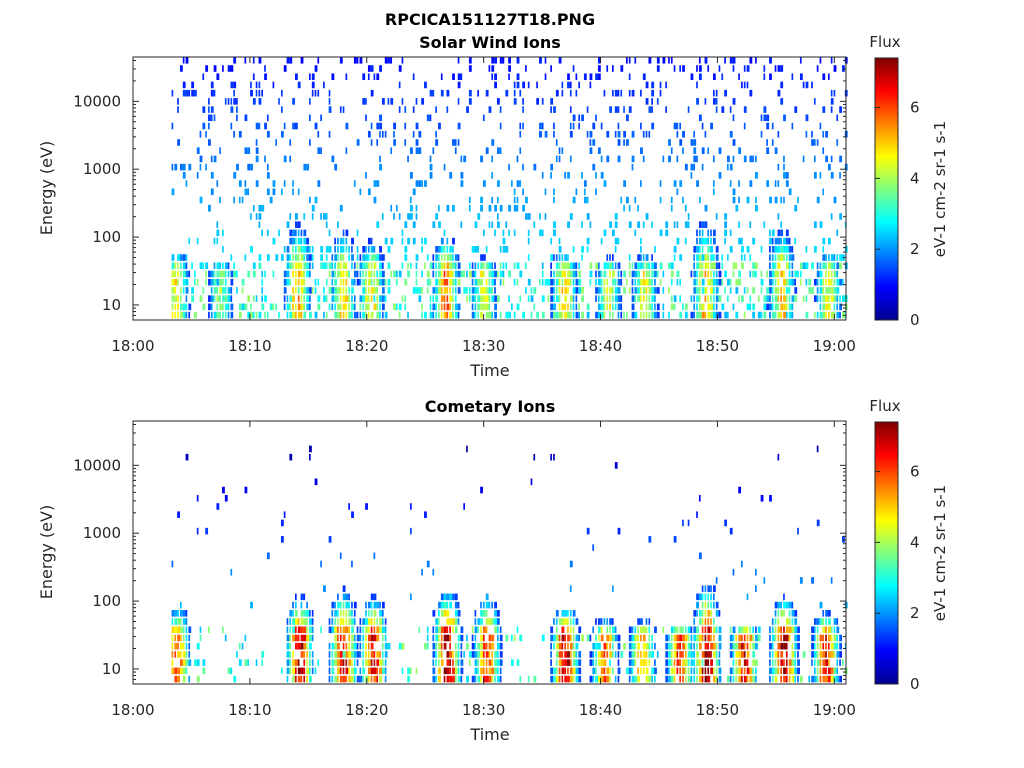 The width and height of the screenshot is (1024, 768). Describe the element at coordinates (249, 710) in the screenshot. I see `x-tick-label: 18:10` at that location.